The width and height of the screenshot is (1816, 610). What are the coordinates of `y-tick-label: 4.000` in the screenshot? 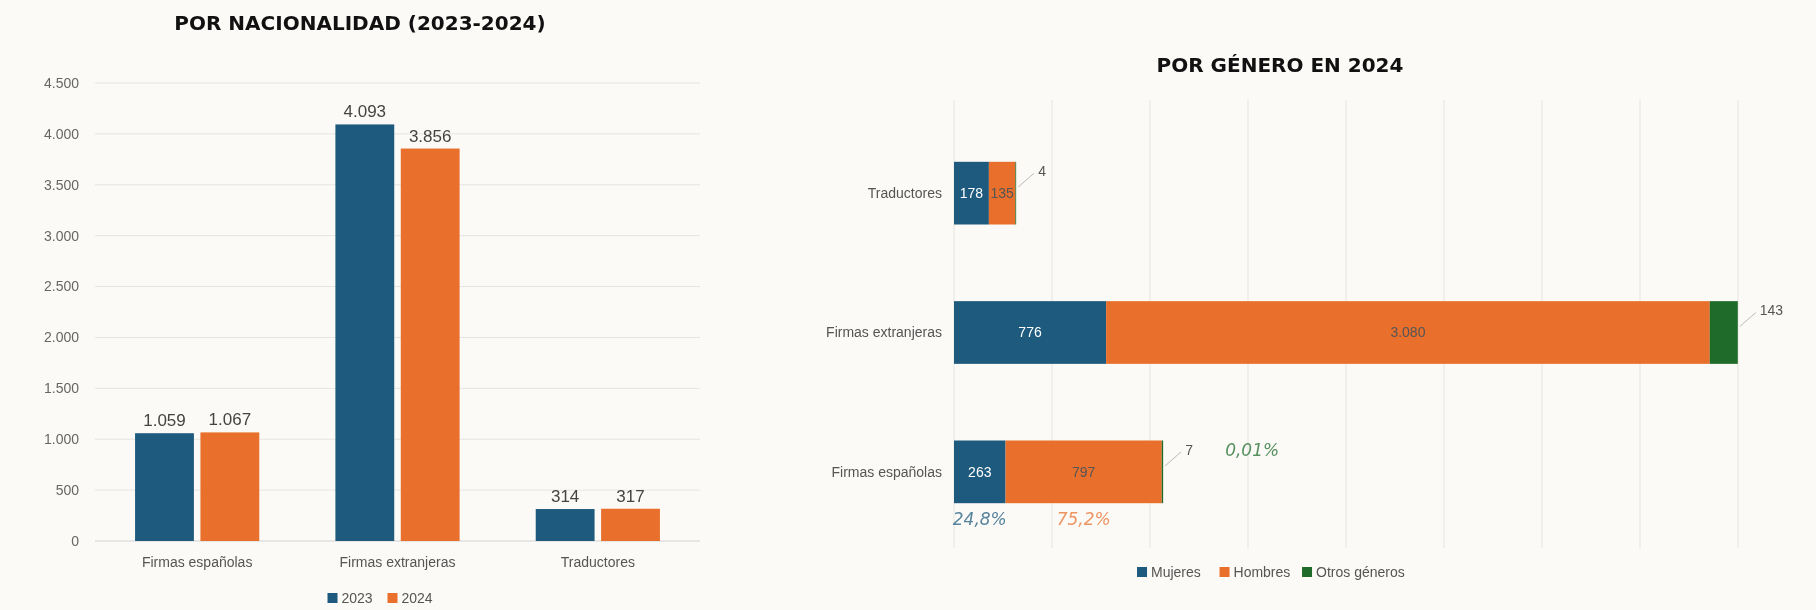 It's located at (61, 133).